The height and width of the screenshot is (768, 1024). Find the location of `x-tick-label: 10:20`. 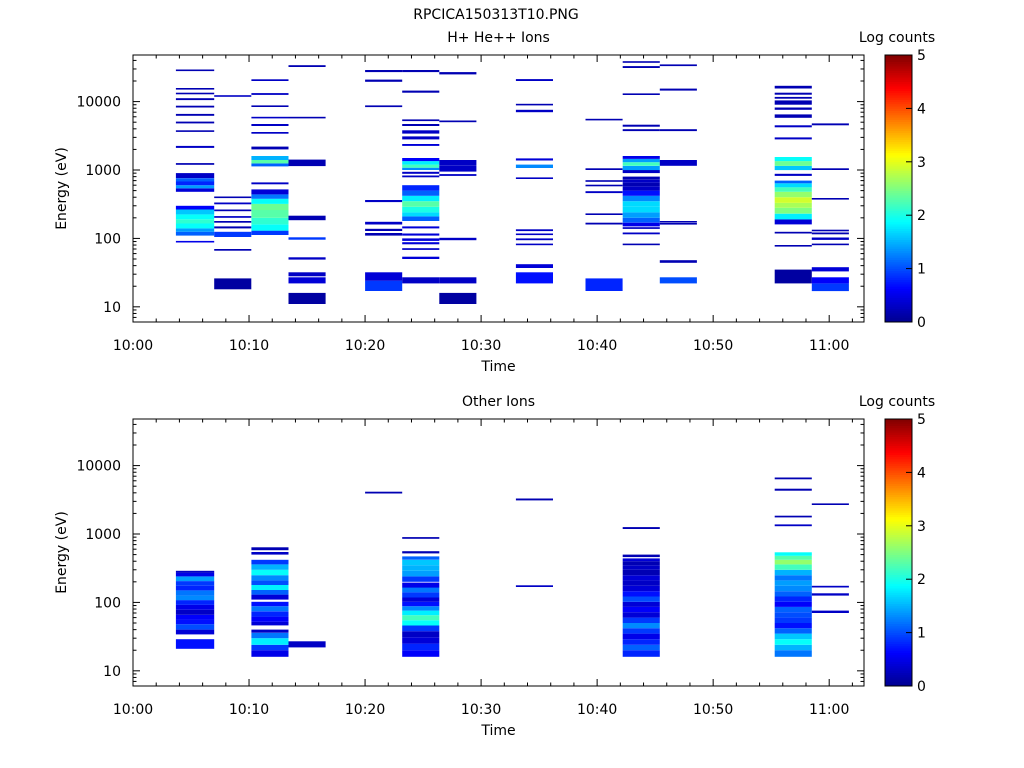

x-tick-label: 10:20 is located at coordinates (365, 710).